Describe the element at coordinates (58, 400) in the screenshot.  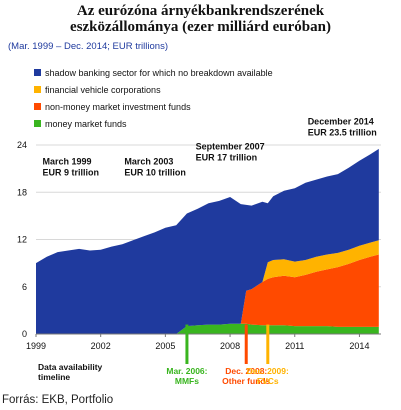
I see `source-note: Forrás: EKB, Portfolio` at that location.